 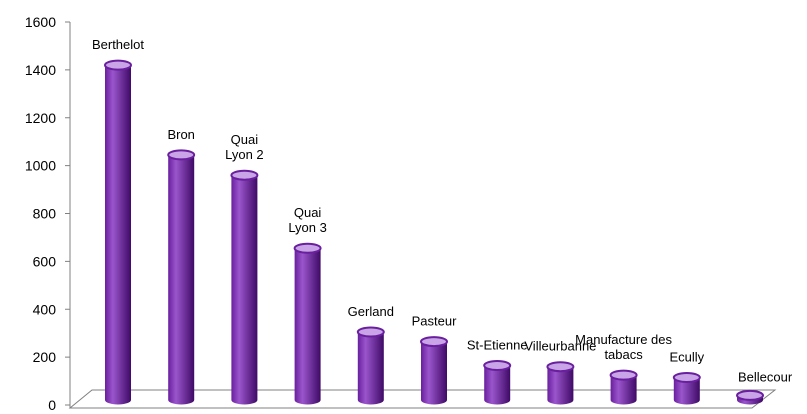 What do you see at coordinates (560, 346) in the screenshot?
I see `data-label: Villeurbanne` at bounding box center [560, 346].